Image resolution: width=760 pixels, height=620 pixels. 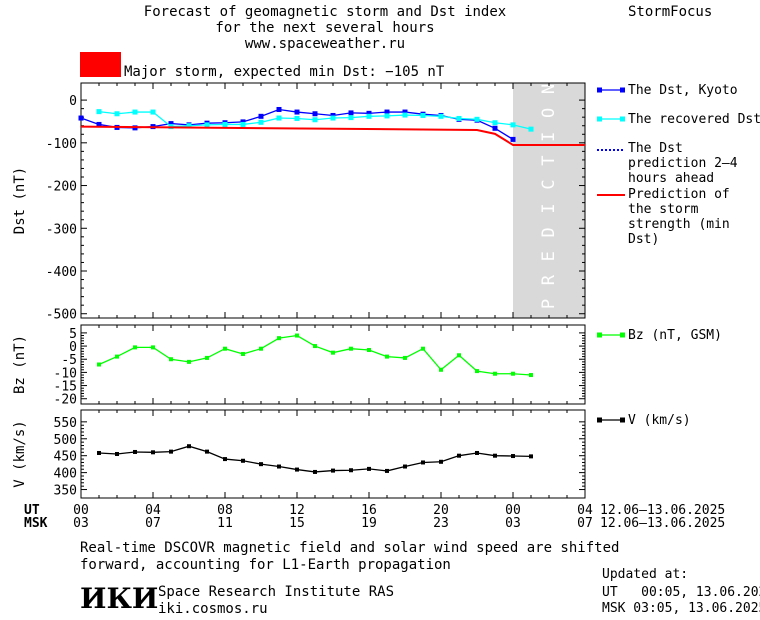 What do you see at coordinates (659, 420) in the screenshot?
I see `legend-v-label: V (km/s)` at bounding box center [659, 420].